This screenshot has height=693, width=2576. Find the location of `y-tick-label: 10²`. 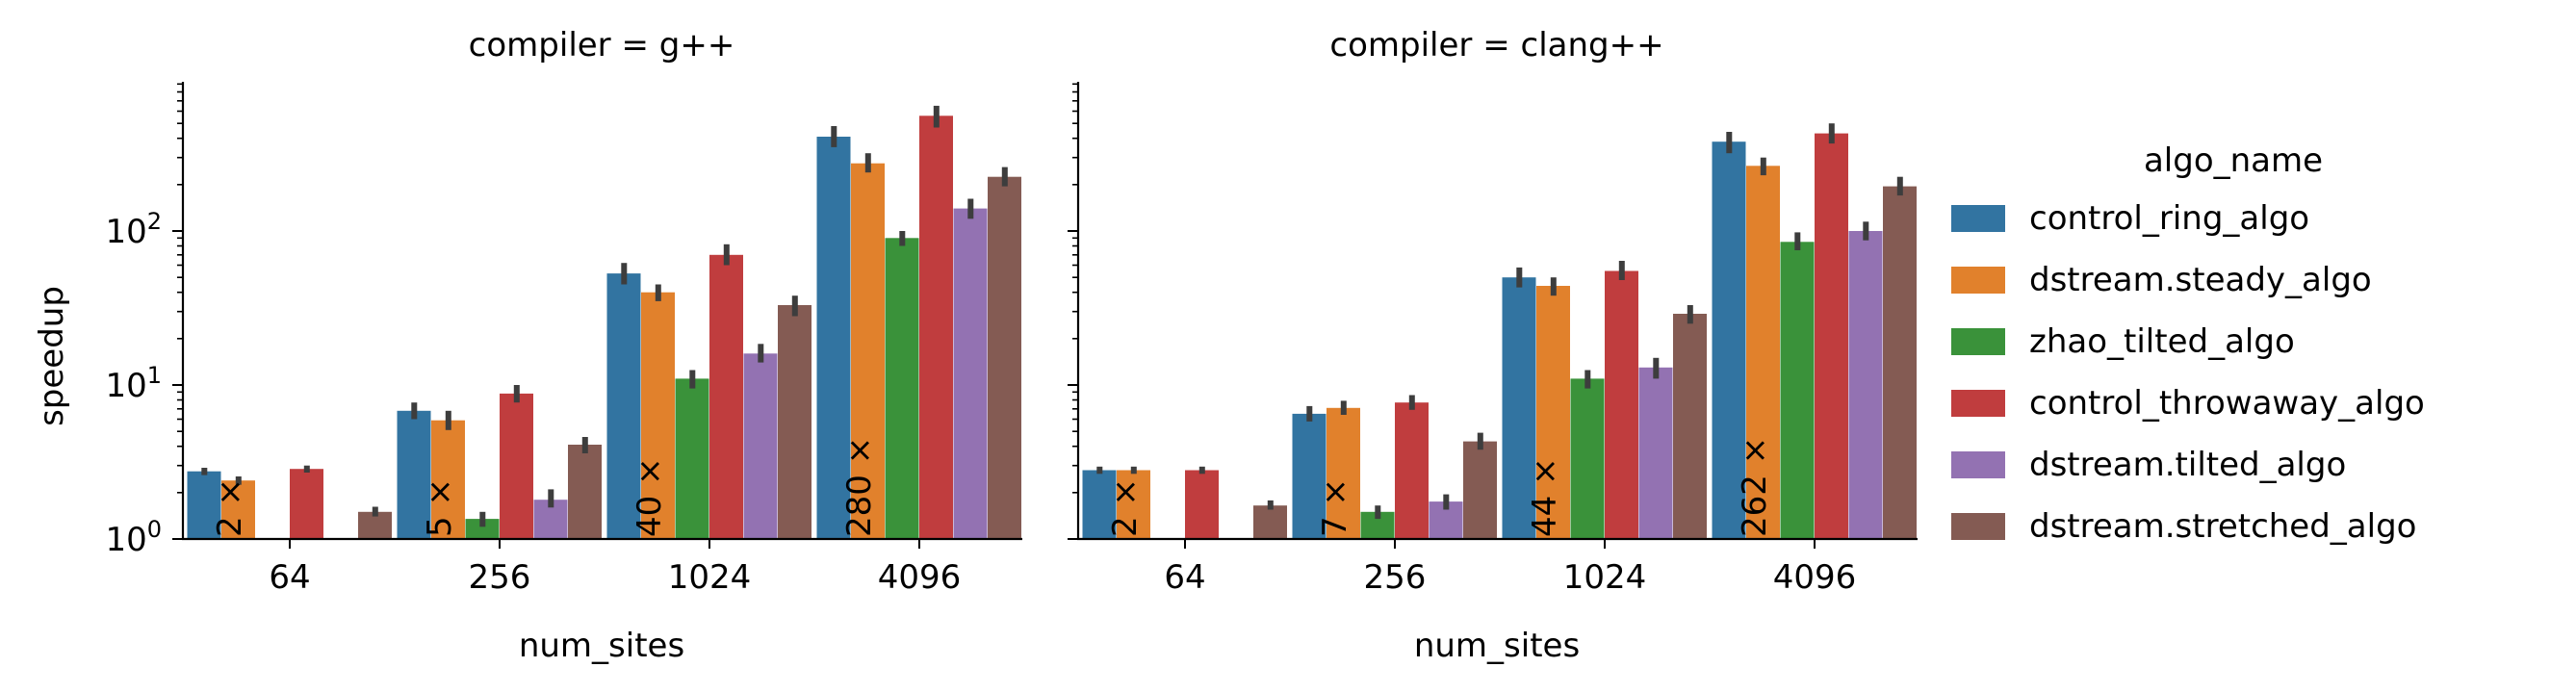

y-tick-label: 10² is located at coordinates (134, 229).